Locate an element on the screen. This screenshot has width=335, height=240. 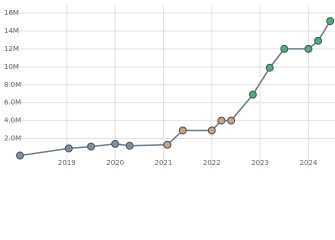
y-tick-label: 8.0M is located at coordinates (12, 85).